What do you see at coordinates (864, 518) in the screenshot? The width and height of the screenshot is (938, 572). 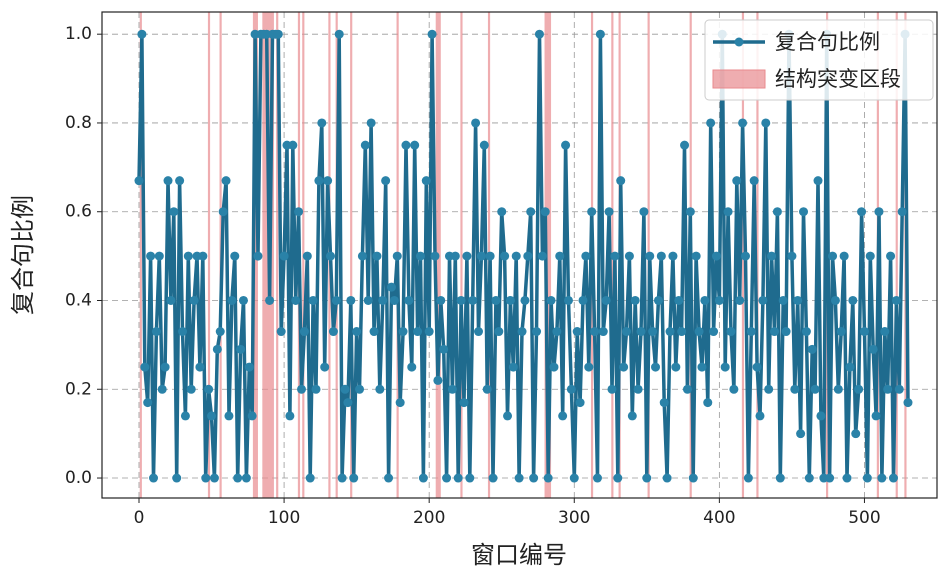 I see `x-tick-label: 500` at bounding box center [864, 518].